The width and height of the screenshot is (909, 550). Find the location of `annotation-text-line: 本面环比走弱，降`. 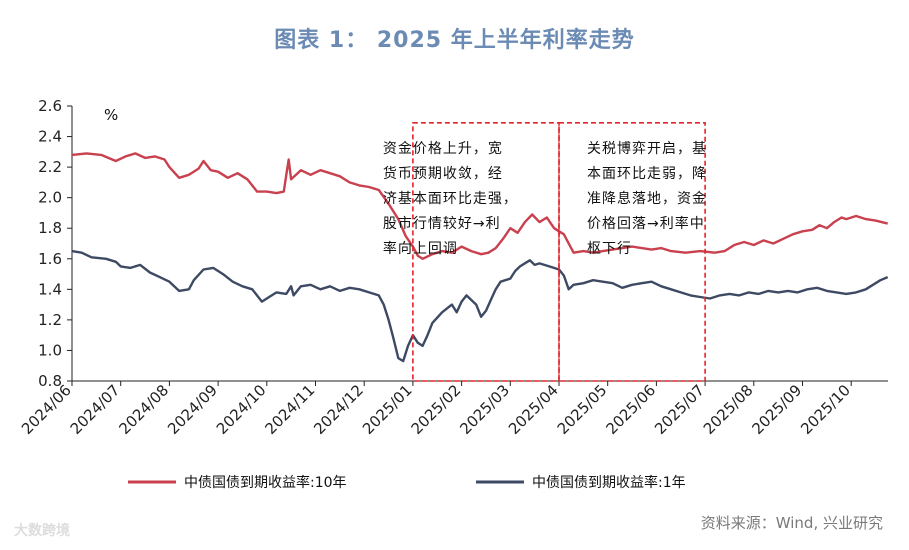

annotation-text-line: 本面环比走弱，降 is located at coordinates (647, 174).